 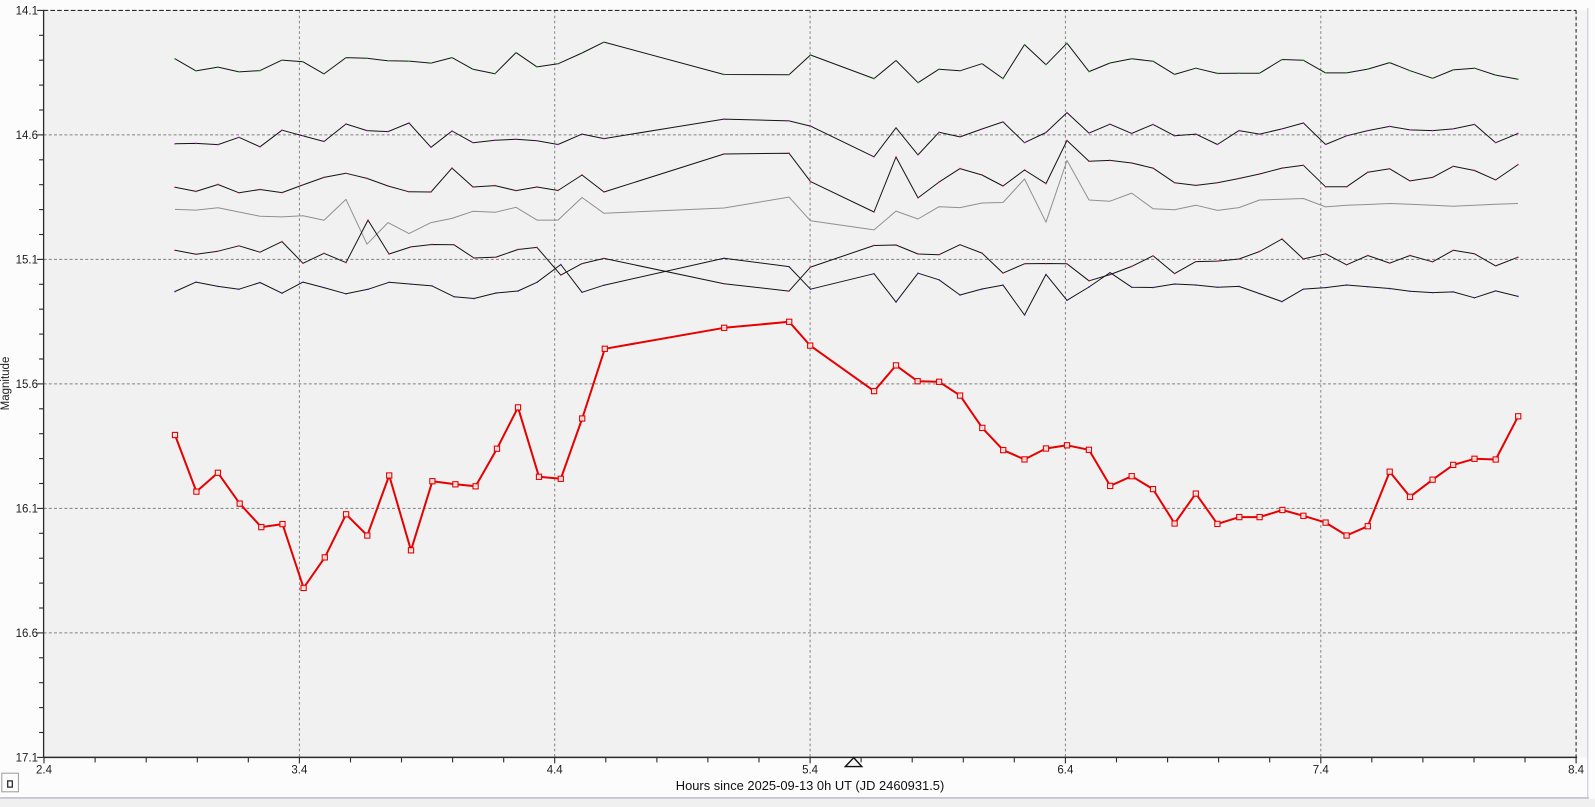 I want to click on svg-text: 16.1, so click(x=27, y=509).